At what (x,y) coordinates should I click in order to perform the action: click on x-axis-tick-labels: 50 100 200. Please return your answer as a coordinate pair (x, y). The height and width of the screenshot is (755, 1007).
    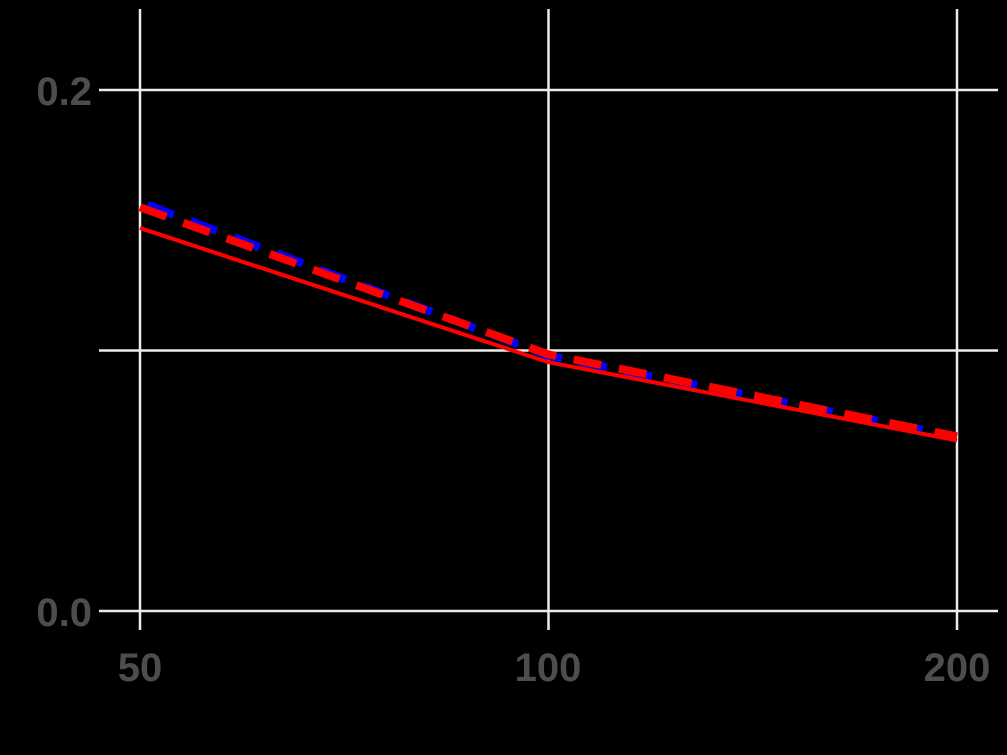
    Looking at the image, I should click on (554, 668).